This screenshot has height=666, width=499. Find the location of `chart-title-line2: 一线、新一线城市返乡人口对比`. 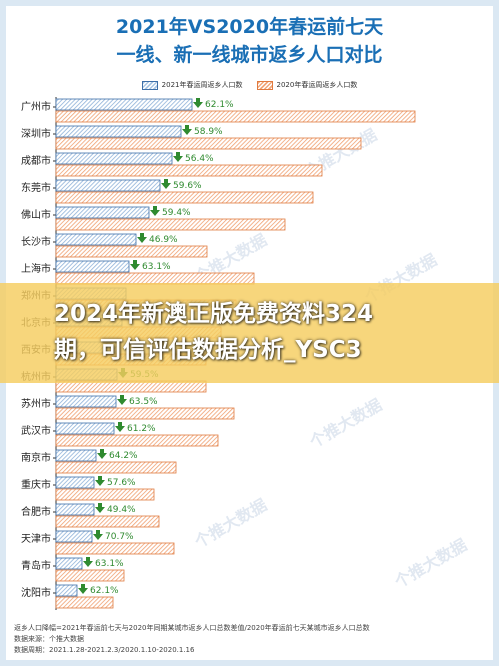

chart-title-line2: 一线、新一线城市返乡人口对比 is located at coordinates (249, 55).